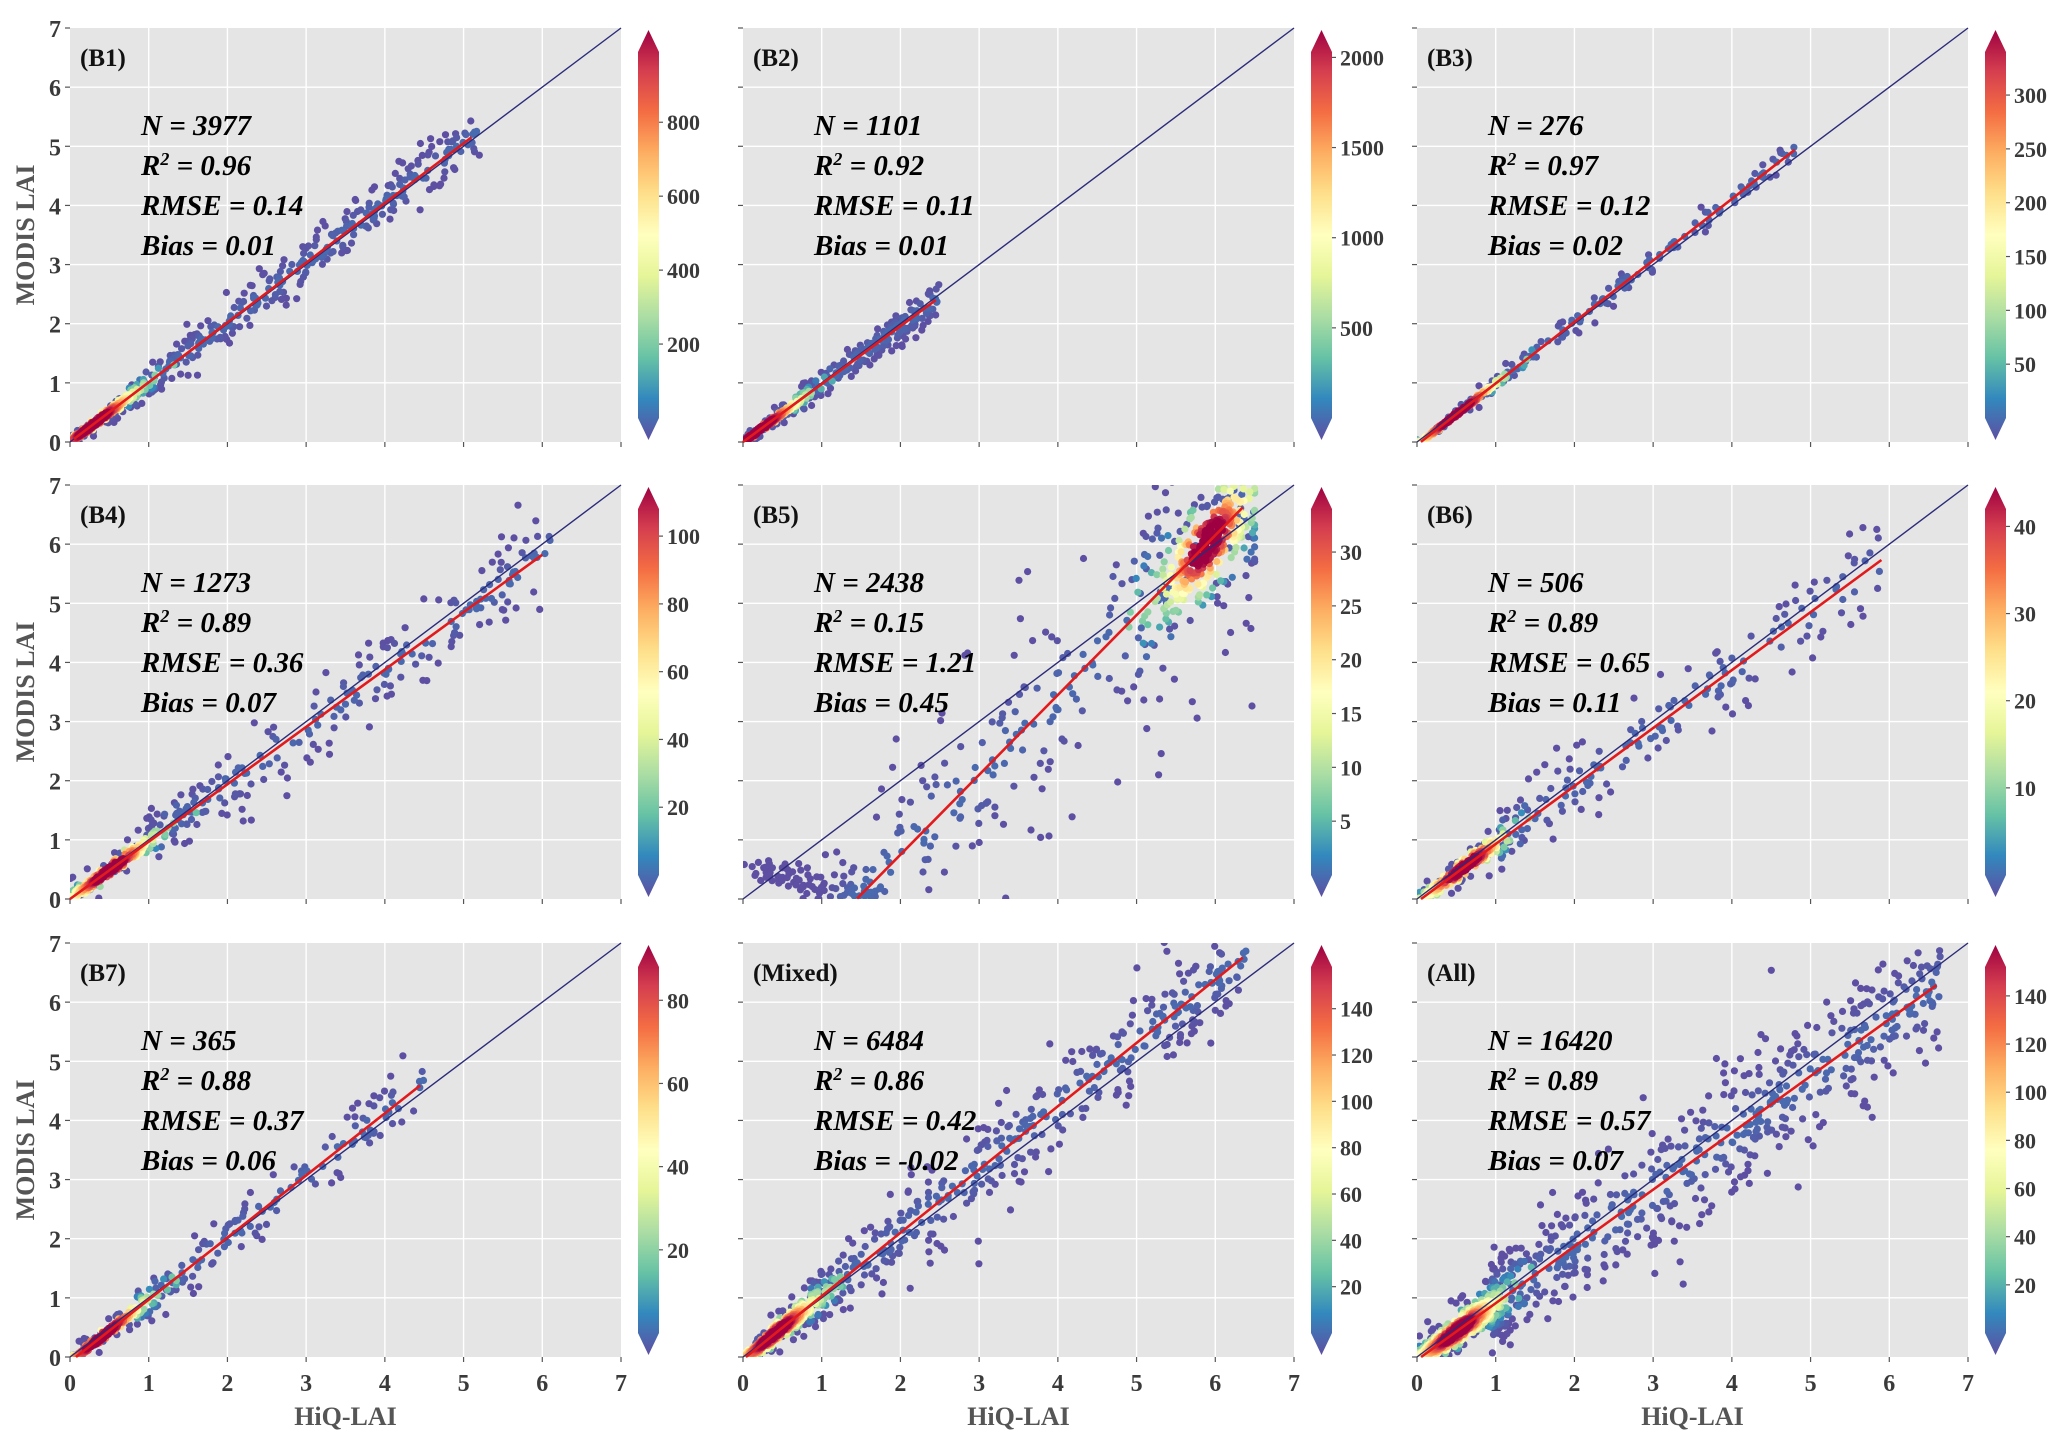  What do you see at coordinates (683, 536) in the screenshot?
I see `colorbar-tick-label: 100` at bounding box center [683, 536].